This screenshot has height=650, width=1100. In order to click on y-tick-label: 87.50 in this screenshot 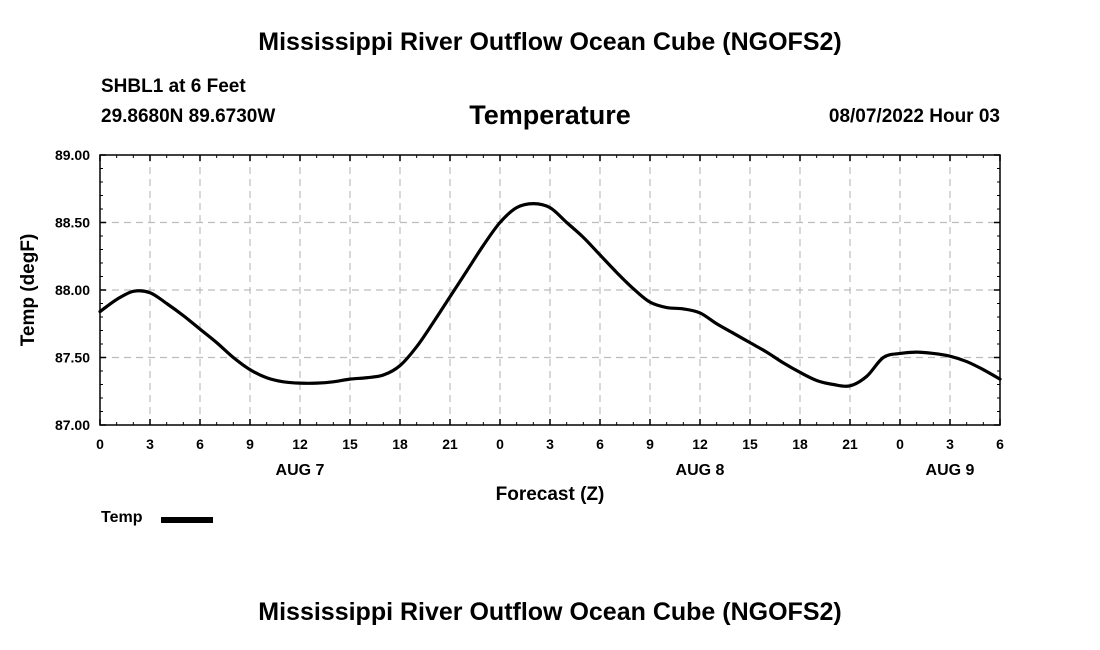, I will do `click(72, 358)`.